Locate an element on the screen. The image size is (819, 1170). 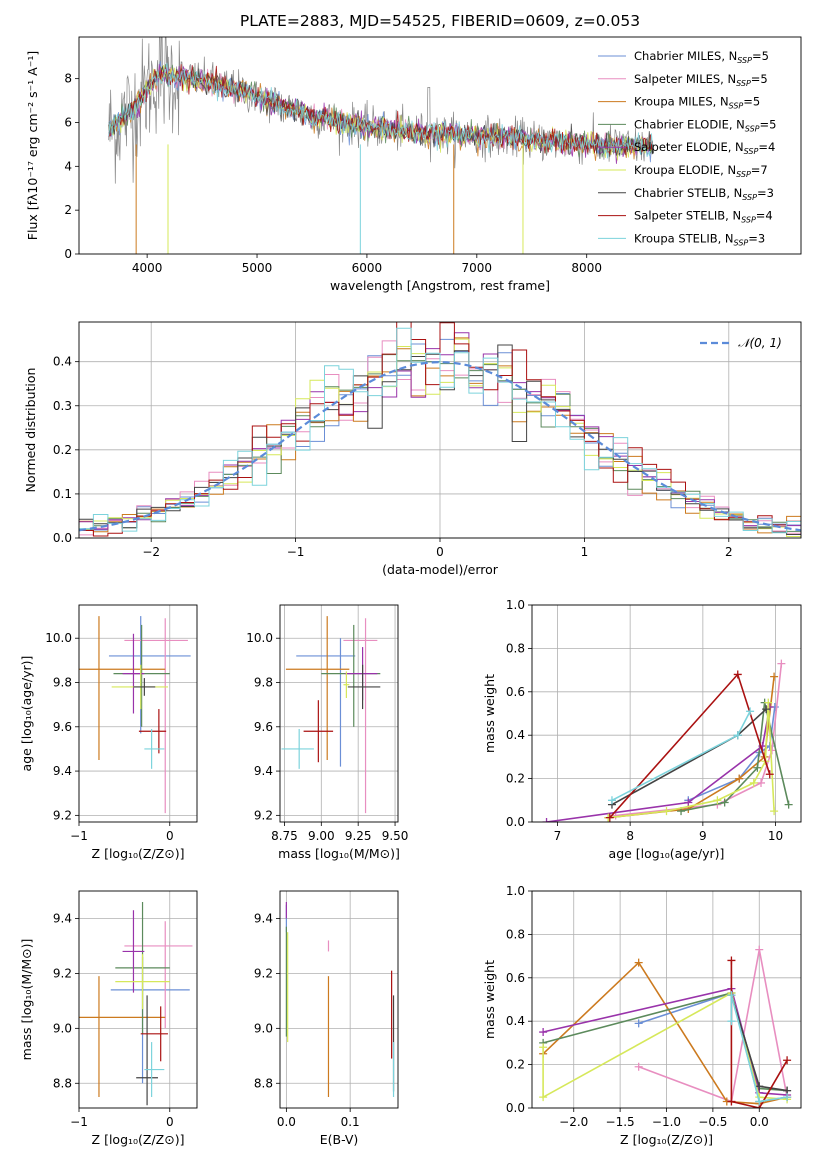
x-tick-label: 9.50 is located at coordinates (395, 836).